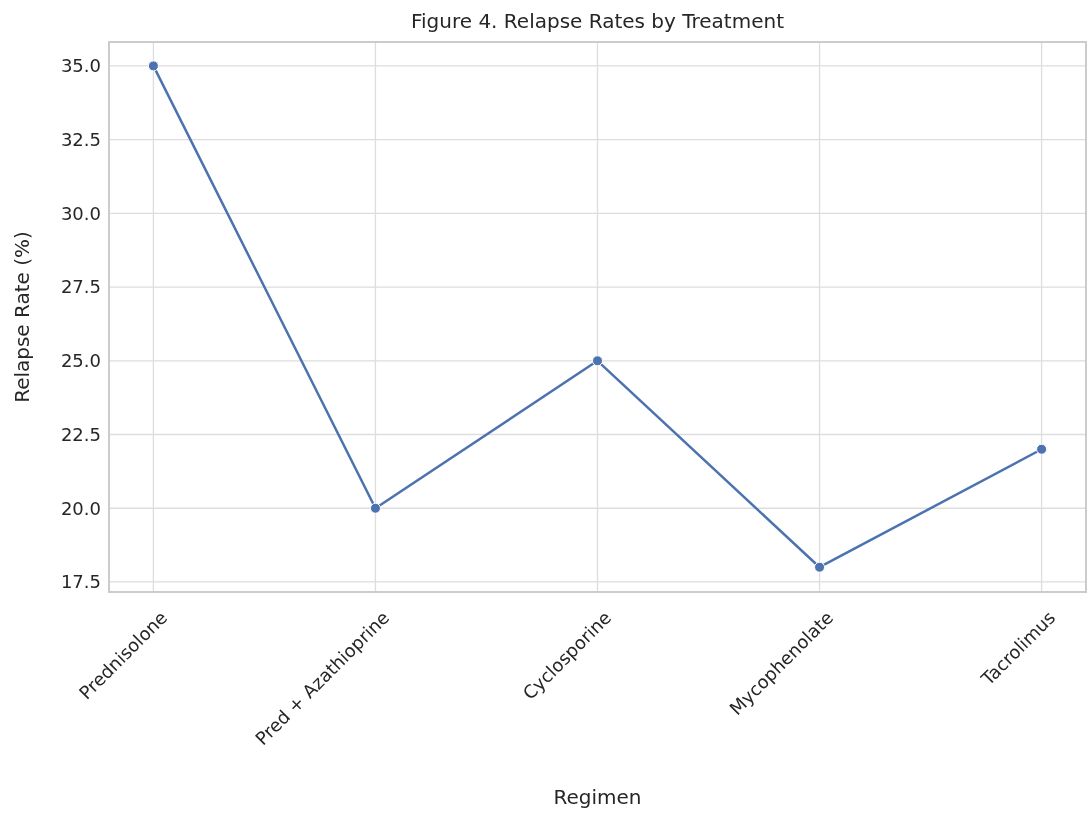 This screenshot has height=814, width=1088. I want to click on y-tick-label: 27.5, so click(80, 287).